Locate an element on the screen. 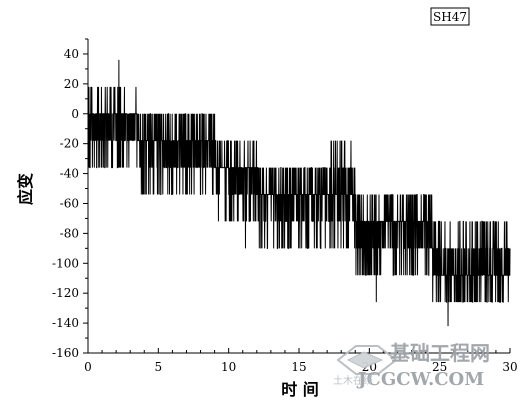 This screenshot has height=406, width=529. watermark-cn-text: 基础工程网 is located at coordinates (440, 353).